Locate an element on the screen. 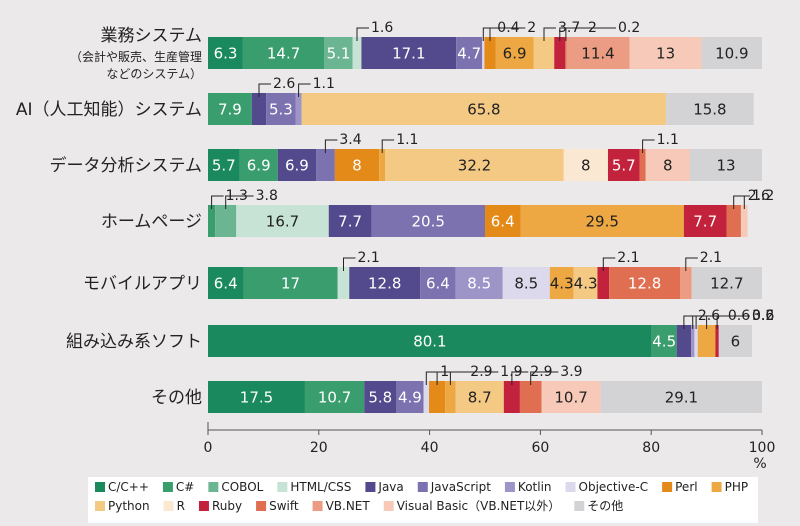 Image resolution: width=800 pixels, height=526 pixels. category-label: データ分析システム is located at coordinates (126, 165).